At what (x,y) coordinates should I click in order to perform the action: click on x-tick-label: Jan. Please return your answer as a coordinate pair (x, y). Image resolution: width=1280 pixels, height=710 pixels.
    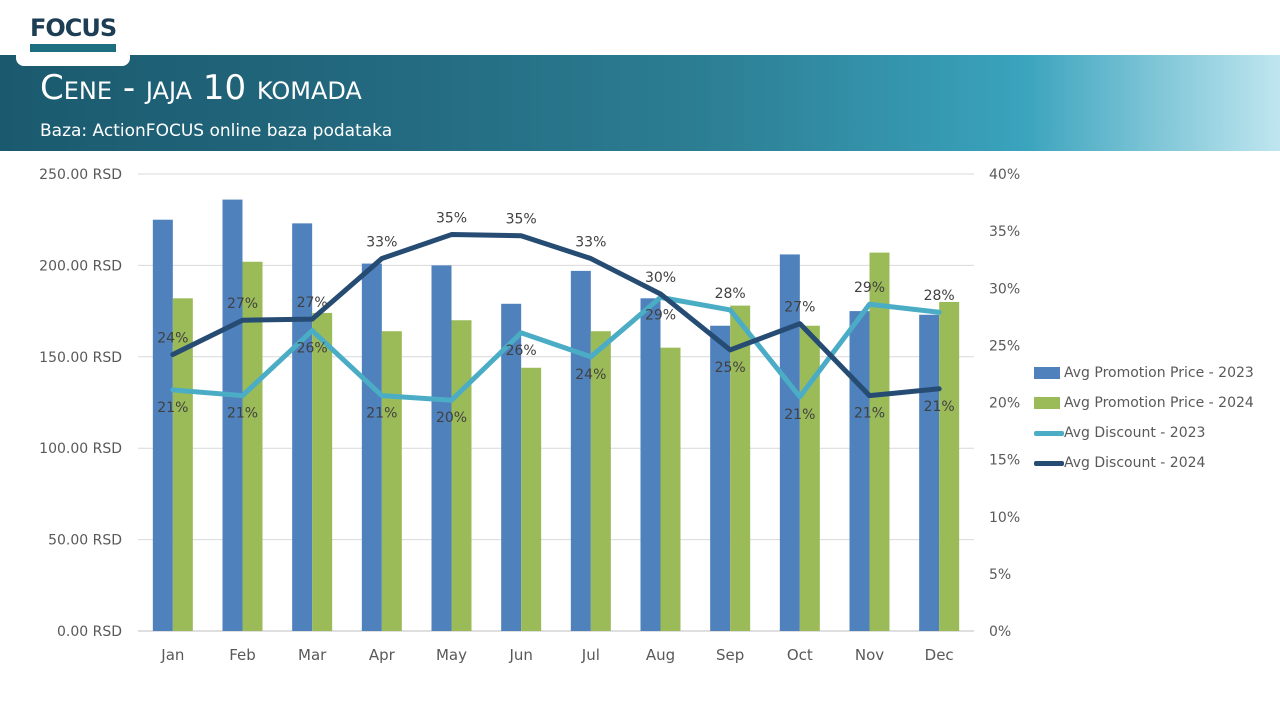
    Looking at the image, I should click on (172, 655).